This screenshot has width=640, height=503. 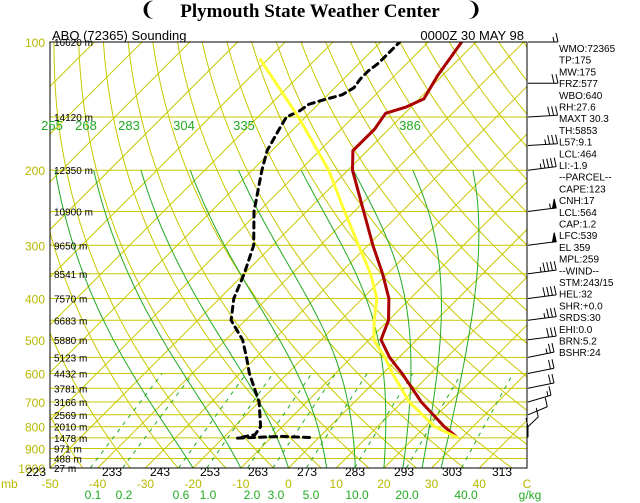 What do you see at coordinates (310, 11) in the screenshot?
I see `header-title: Plymouth State Weather Center` at bounding box center [310, 11].